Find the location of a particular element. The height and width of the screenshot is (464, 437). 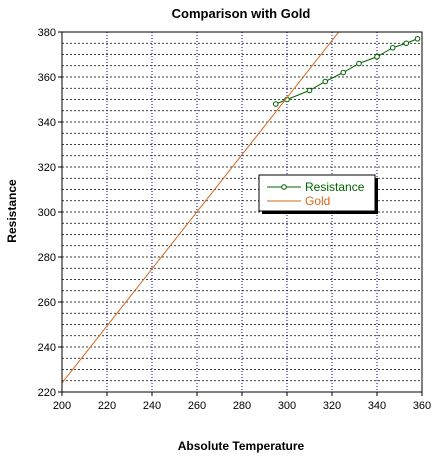

x-tick-label: 260 is located at coordinates (197, 406).